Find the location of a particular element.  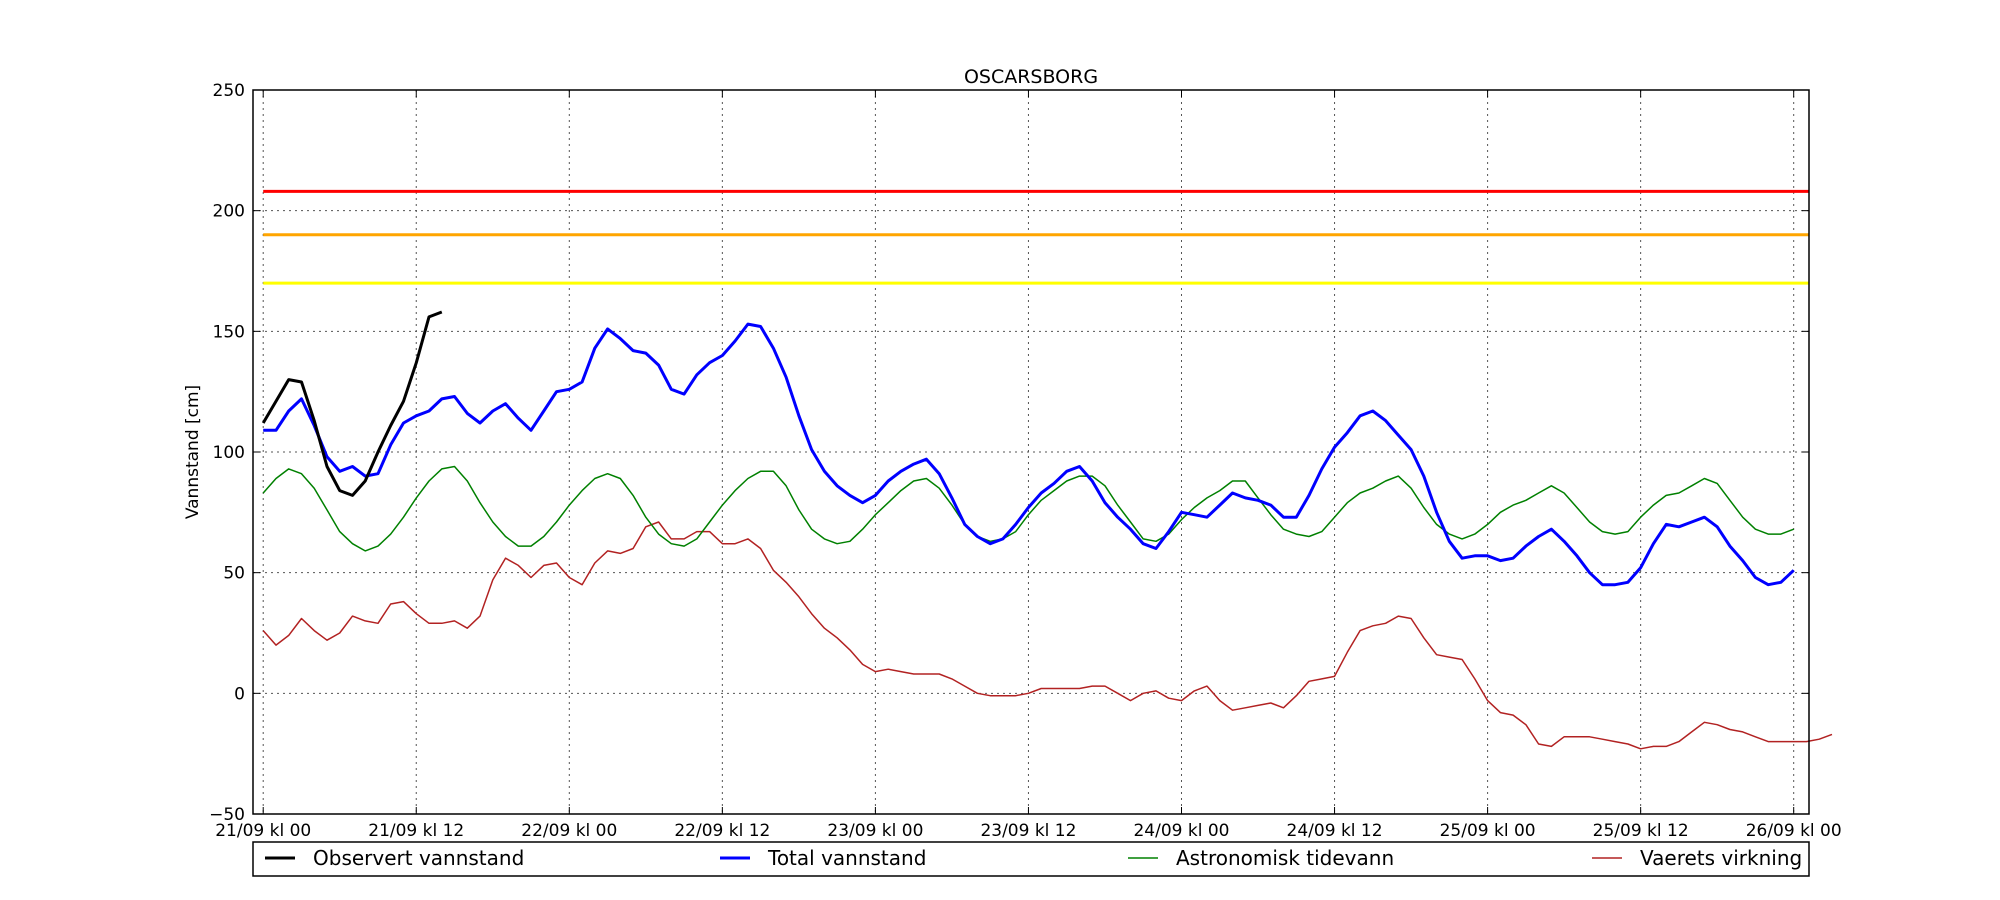

x-tick-label: 24/09 kl 00 is located at coordinates (1181, 831).